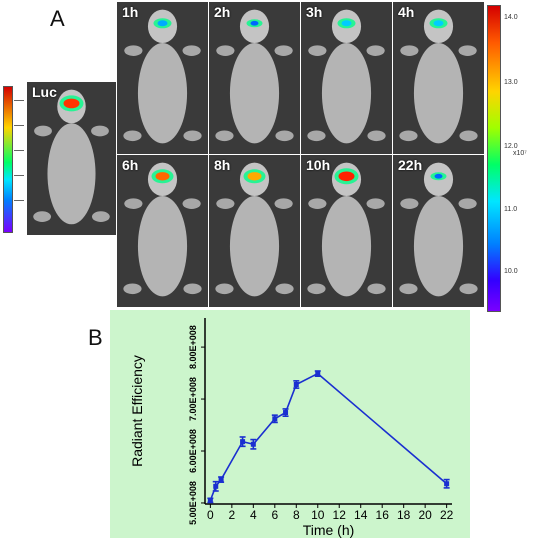  I want to click on mouse-image-tile: 4h, so click(438, 78).